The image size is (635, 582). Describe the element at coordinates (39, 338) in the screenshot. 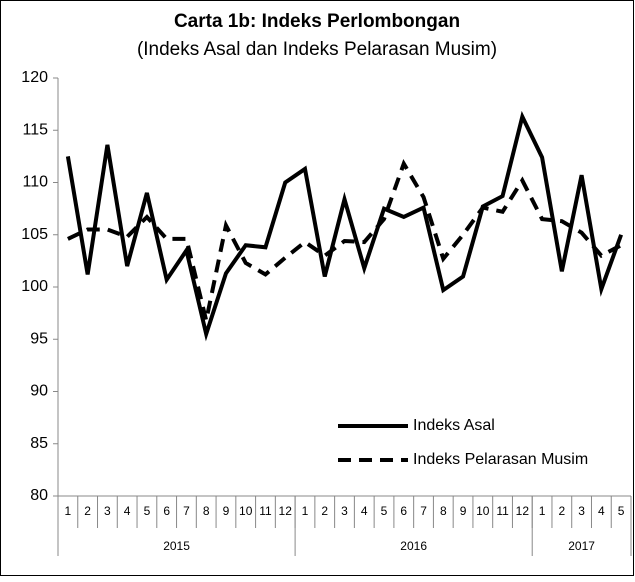

I see `y-tick-label: 95` at that location.